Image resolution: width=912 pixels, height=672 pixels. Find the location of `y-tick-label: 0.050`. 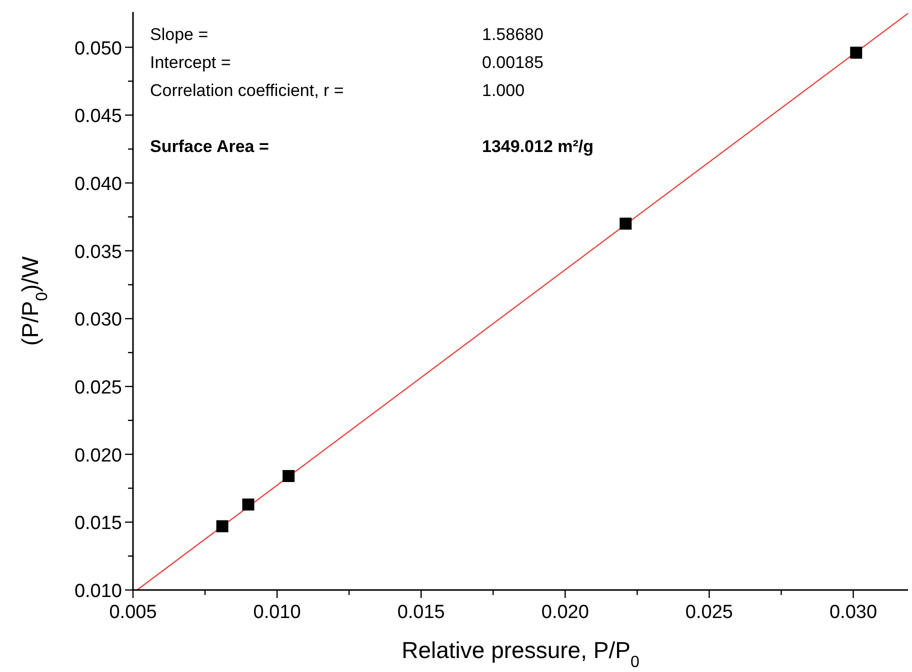

y-tick-label: 0.050 is located at coordinates (98, 49).